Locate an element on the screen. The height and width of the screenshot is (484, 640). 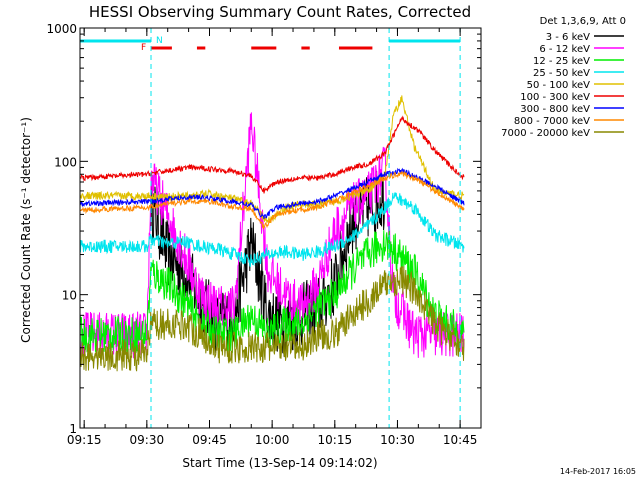
x-tick-label: 09:30 is located at coordinates (147, 440).